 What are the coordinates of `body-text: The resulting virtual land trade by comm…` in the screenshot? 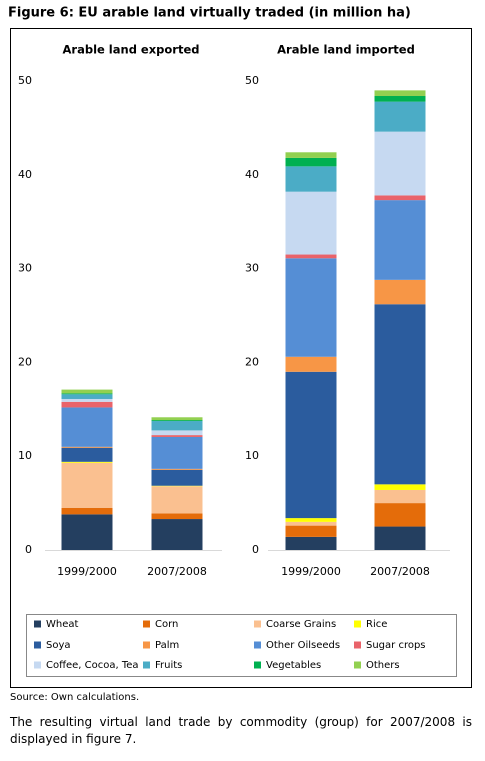 It's located at (241, 730).